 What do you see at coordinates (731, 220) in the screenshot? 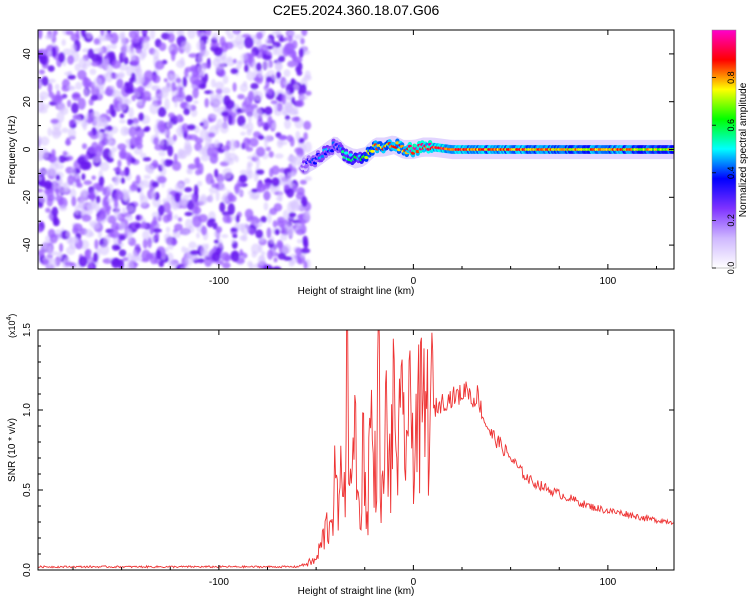
I see `colorbar-tick-label: 0.2` at bounding box center [731, 220].